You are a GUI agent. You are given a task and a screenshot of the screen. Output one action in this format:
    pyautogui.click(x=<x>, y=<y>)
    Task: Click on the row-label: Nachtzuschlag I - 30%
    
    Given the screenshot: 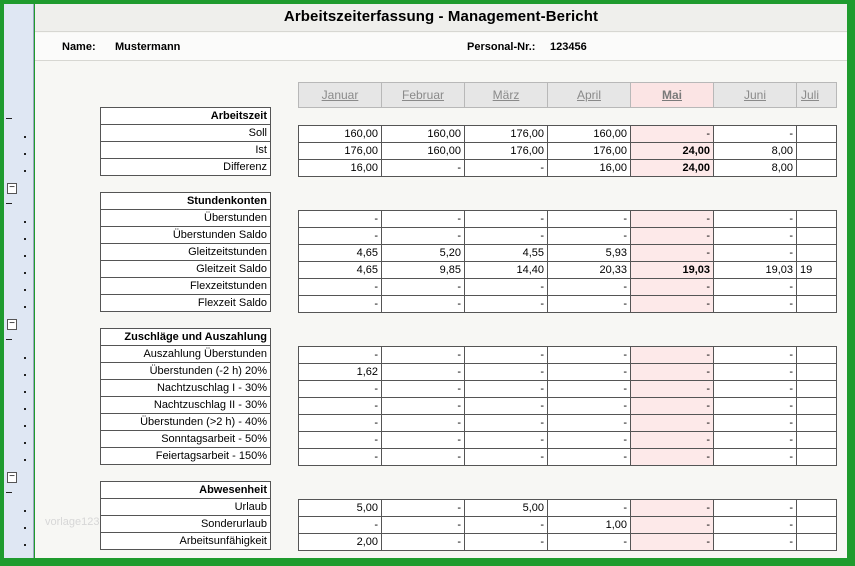 What is the action you would take?
    pyautogui.click(x=185, y=388)
    